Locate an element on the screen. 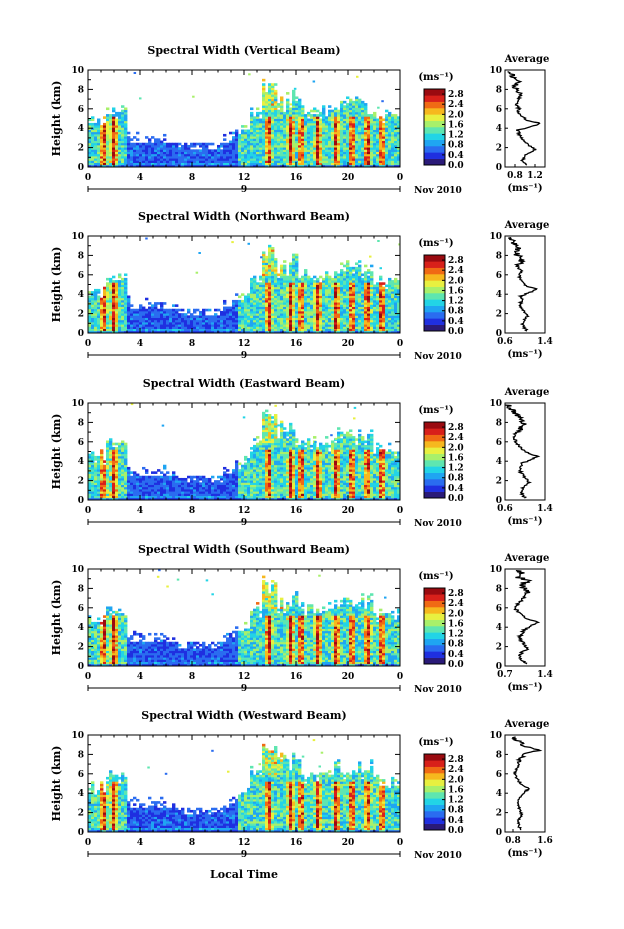 The image size is (624, 929). average-y-tick-label: 8 is located at coordinates (499, 256).